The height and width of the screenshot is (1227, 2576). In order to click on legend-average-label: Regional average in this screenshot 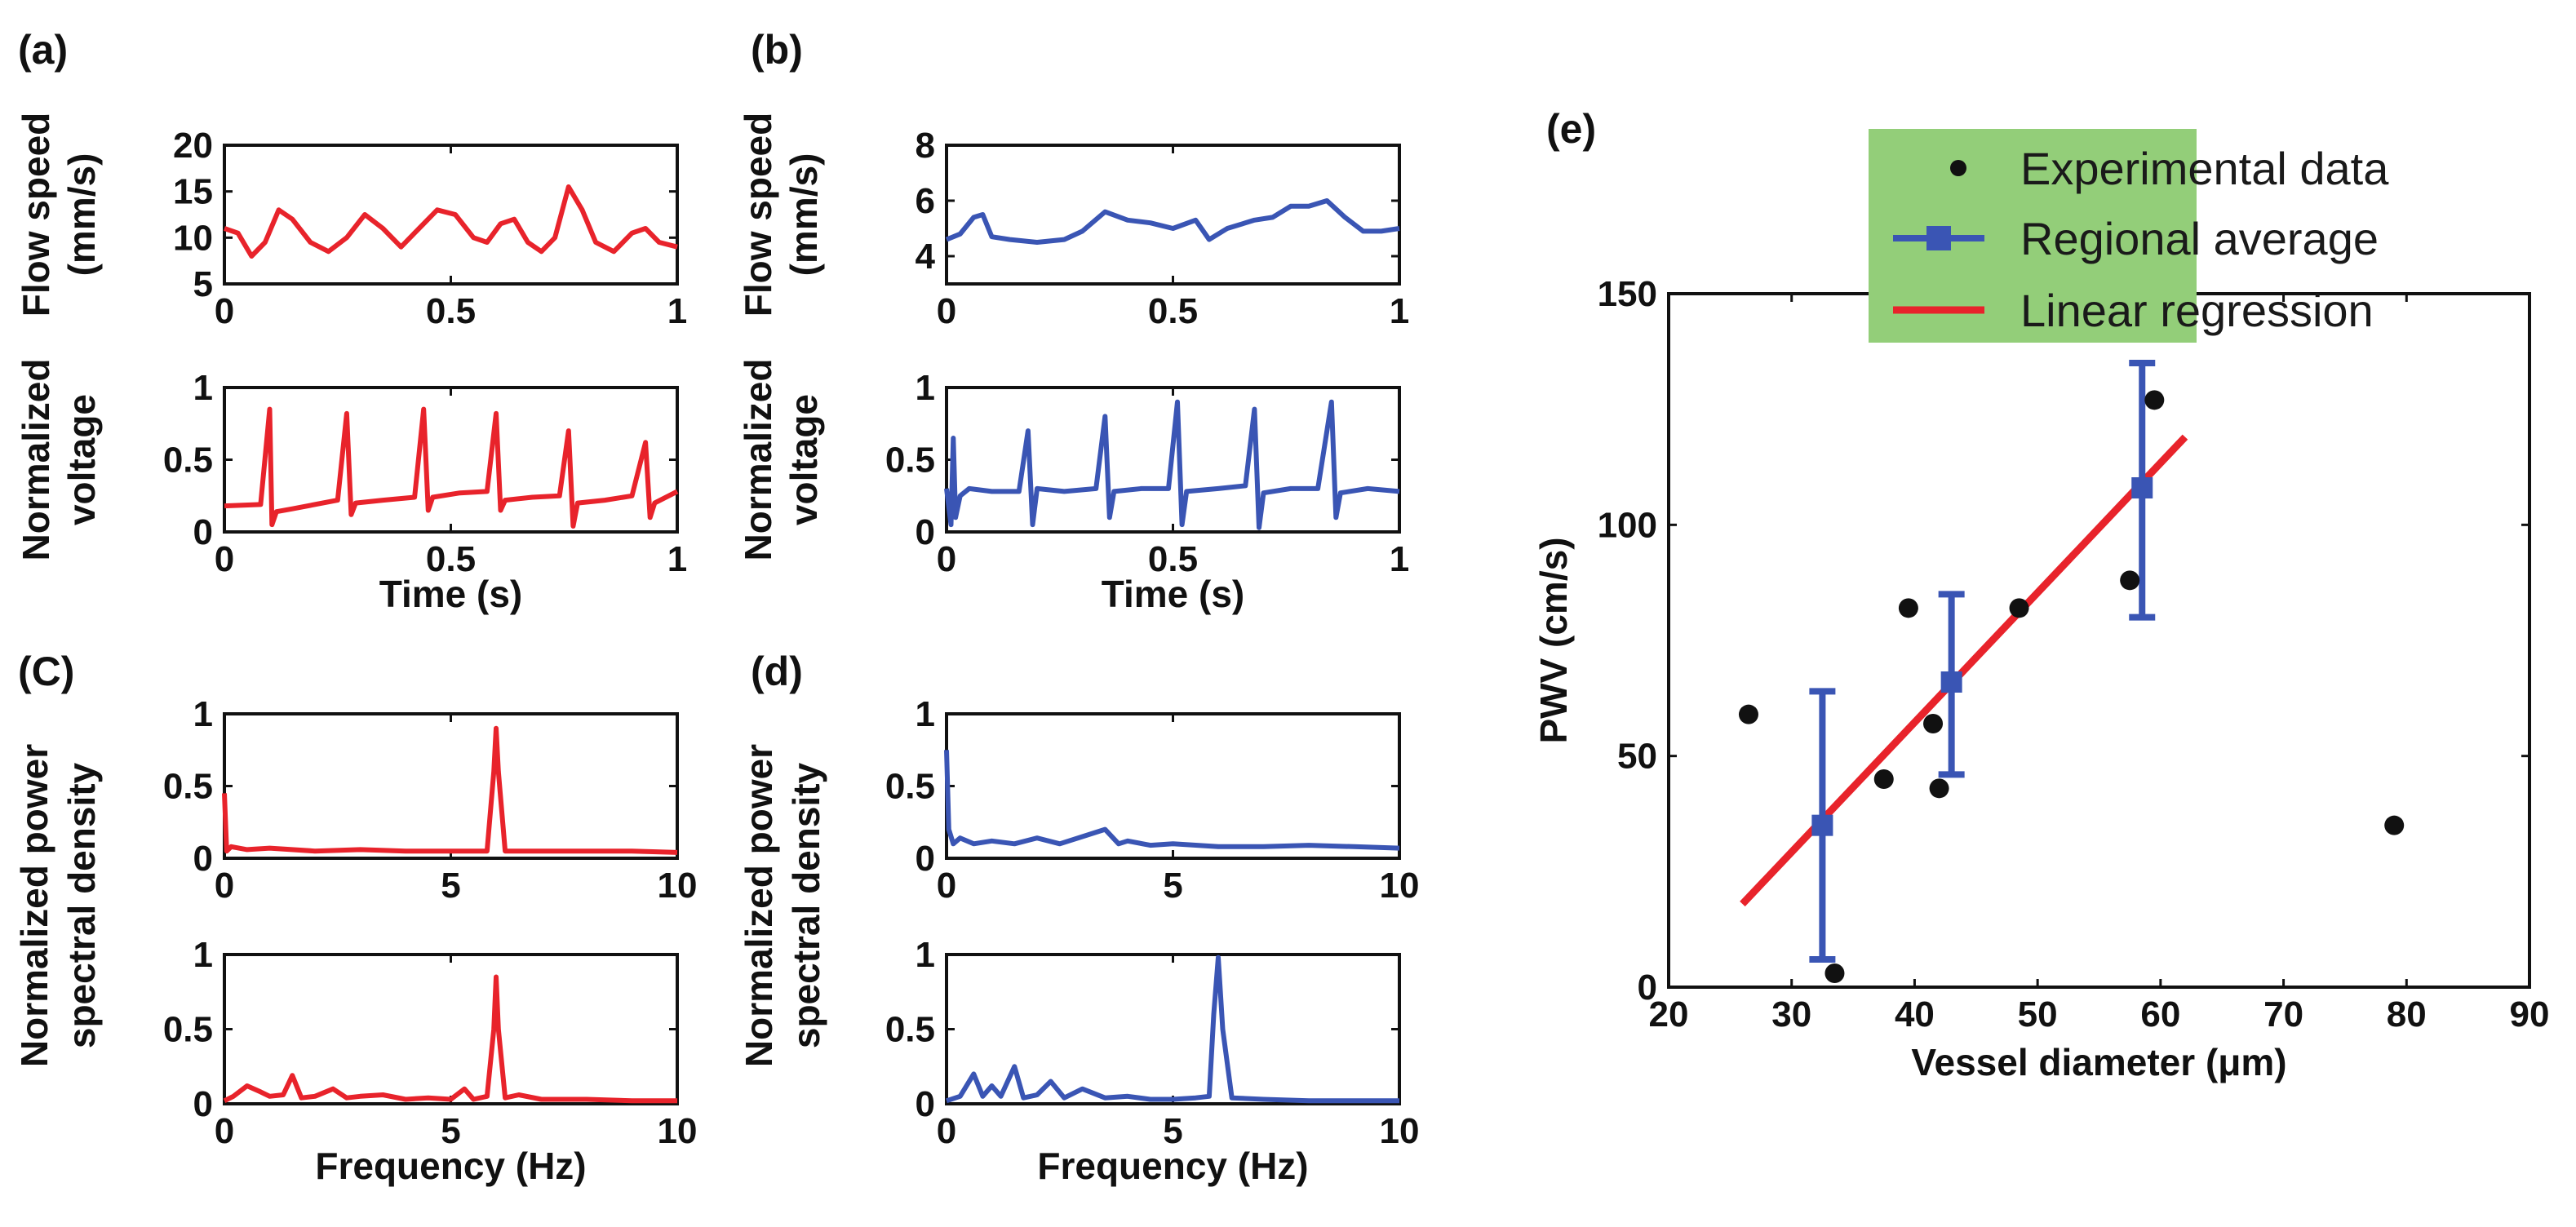, I will do `click(2199, 238)`.